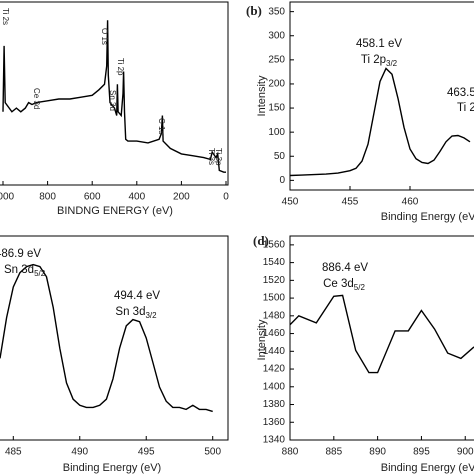 The width and height of the screenshot is (474, 474). I want to click on y-tick-label: 100, so click(276, 132).